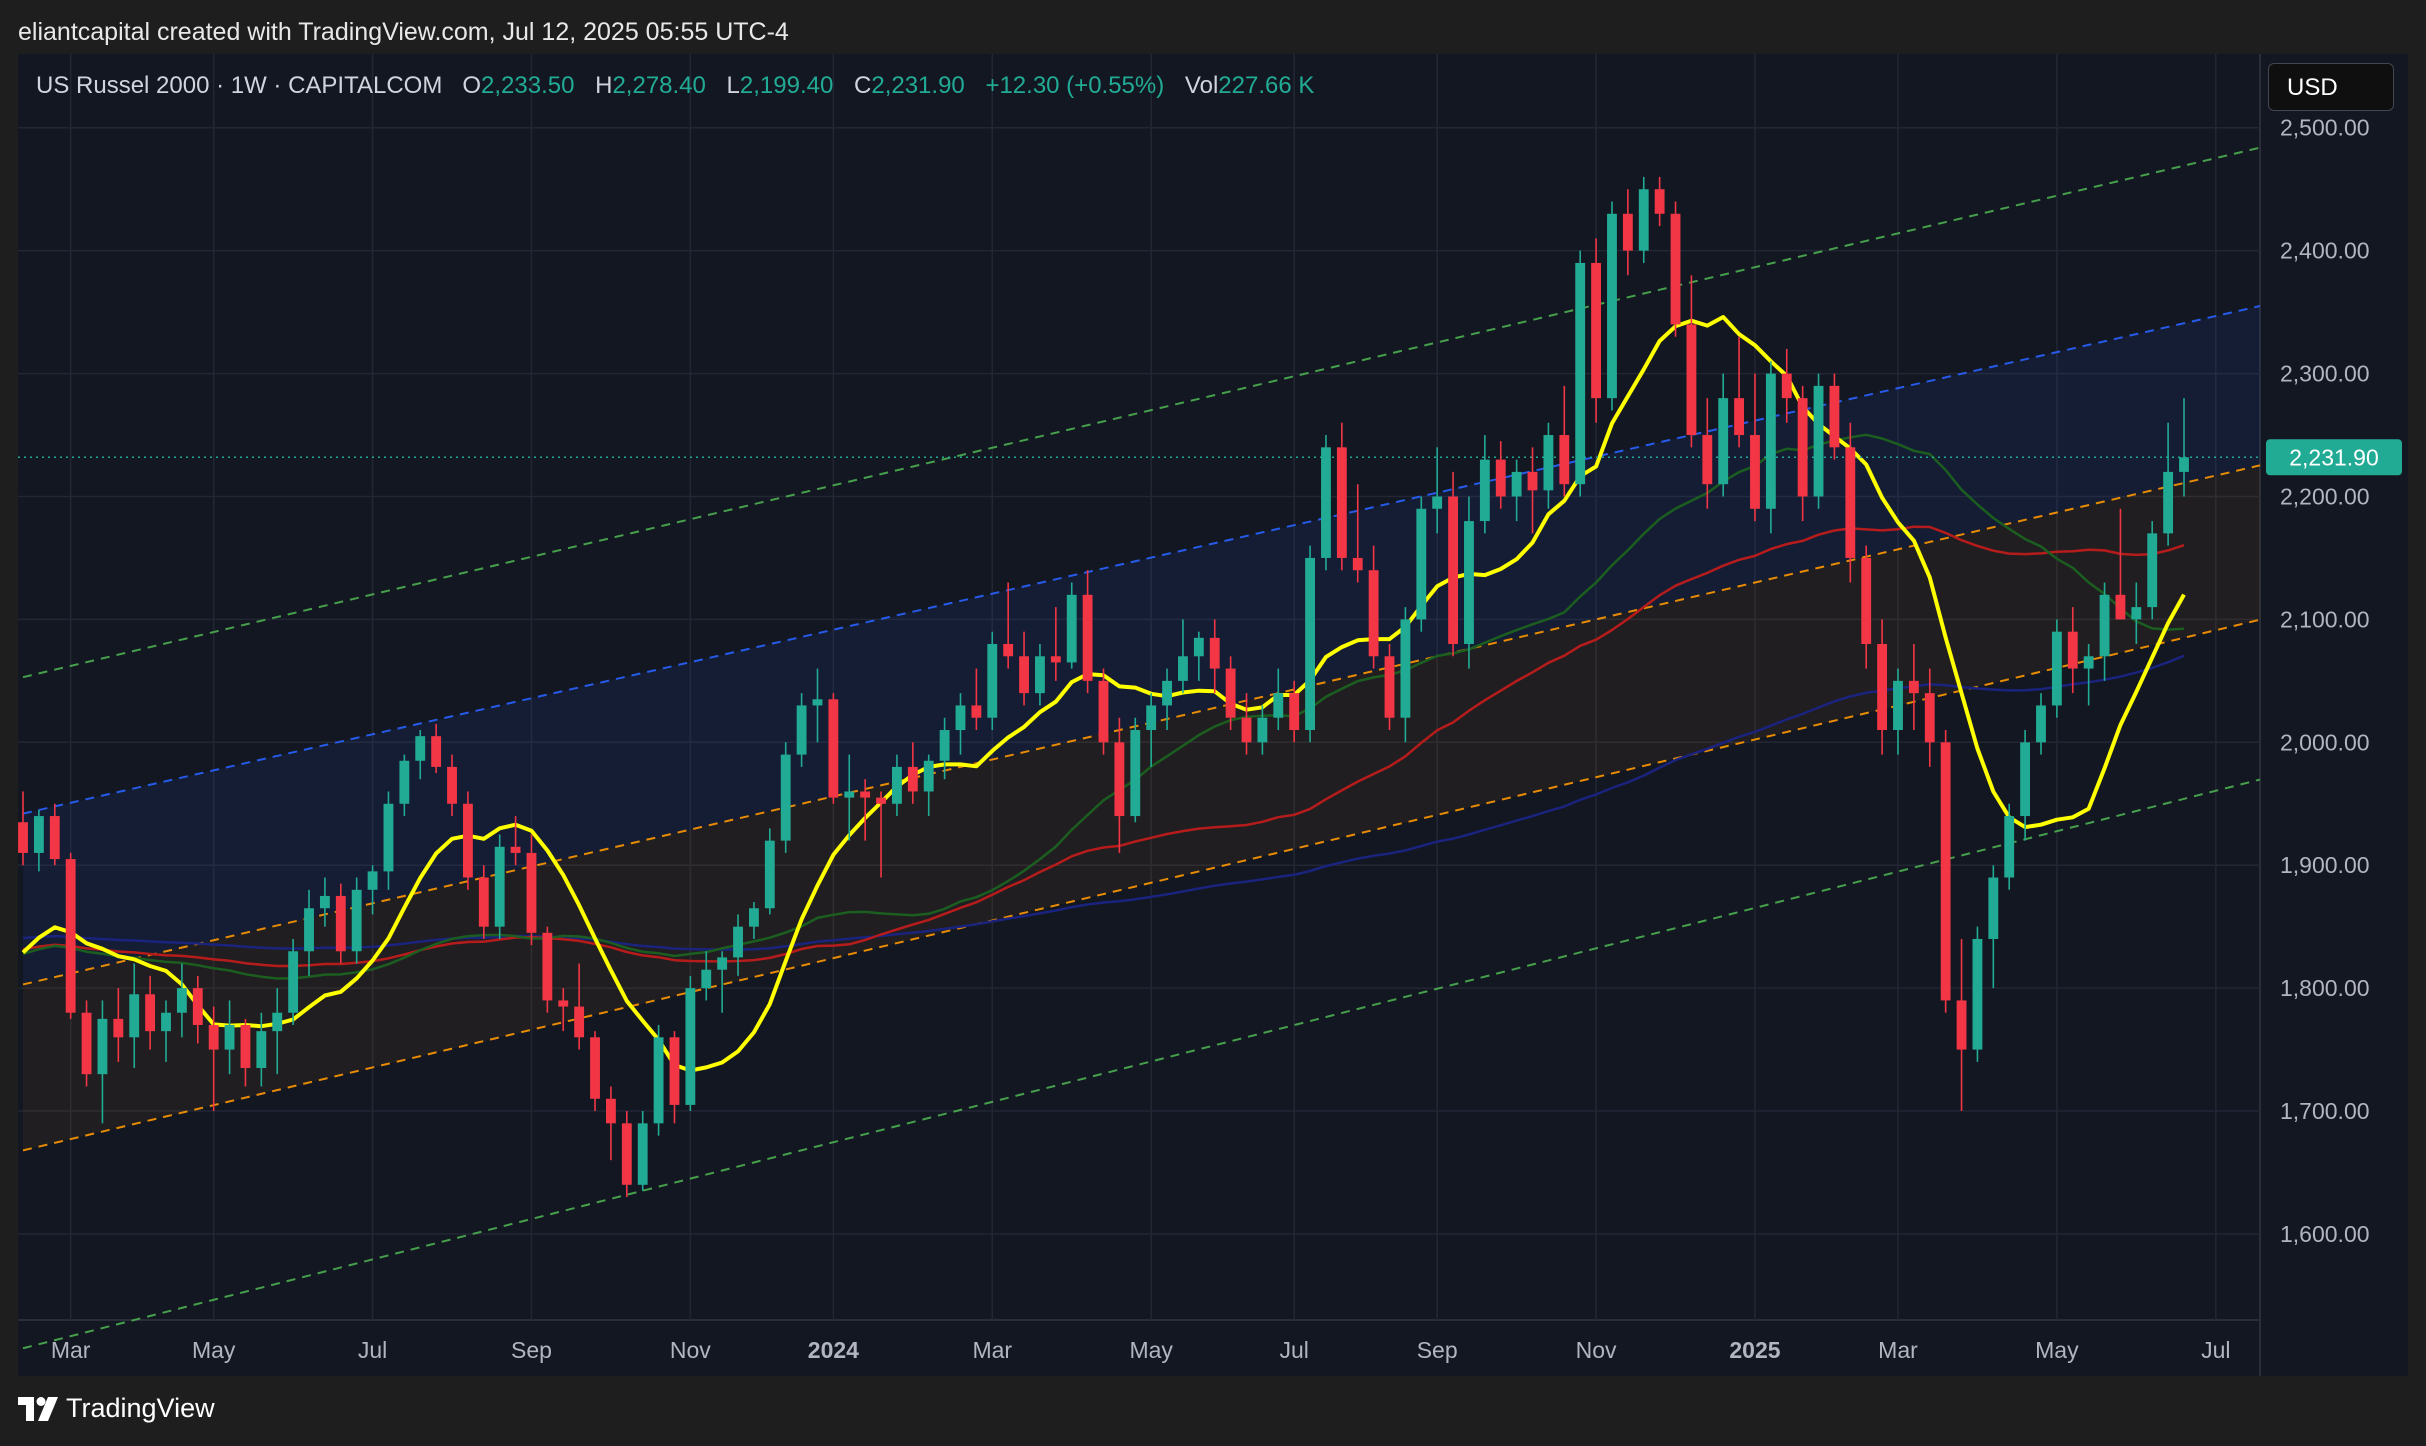 The image size is (2426, 1446). I want to click on symbol-label: US Russel 2000 · 1W · CAPITALCOM, so click(239, 85).